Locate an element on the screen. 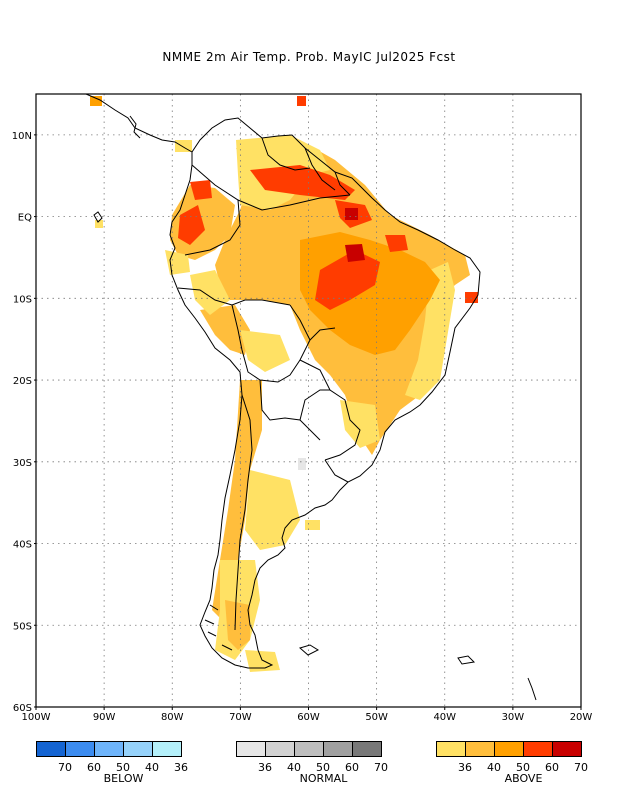 This screenshot has width=618, height=800. above-60-east is located at coordinates (396, 243).